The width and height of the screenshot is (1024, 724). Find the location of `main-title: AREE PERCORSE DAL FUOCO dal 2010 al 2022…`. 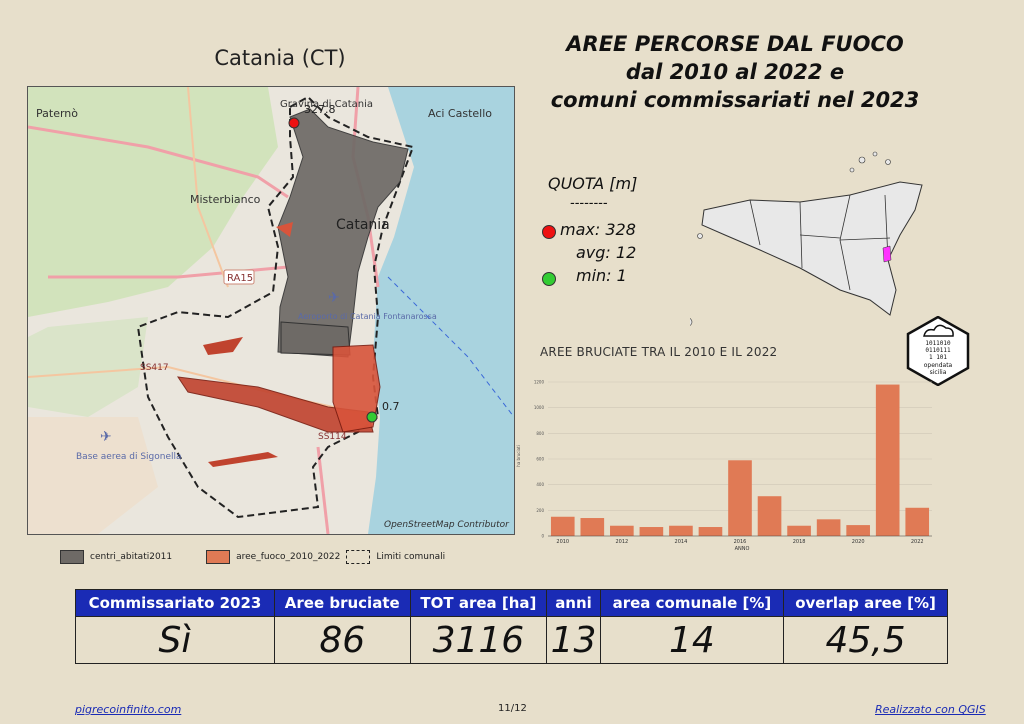

main-title: AREE PERCORSE DAL FUOCO dal 2010 al 2022… is located at coordinates (735, 72).